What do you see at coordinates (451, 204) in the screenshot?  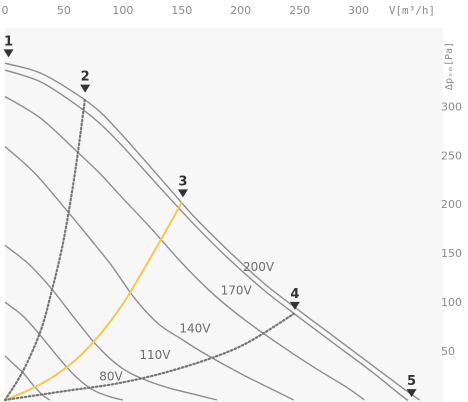 I see `y-tick-label: 200` at bounding box center [451, 204].